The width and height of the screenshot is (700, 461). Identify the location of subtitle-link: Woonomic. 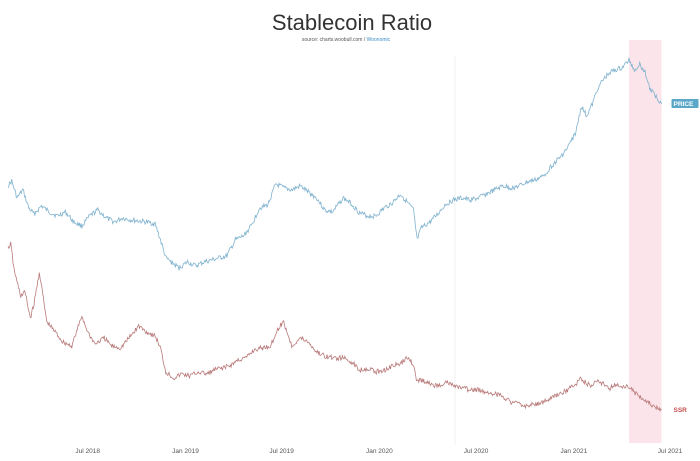
(379, 40).